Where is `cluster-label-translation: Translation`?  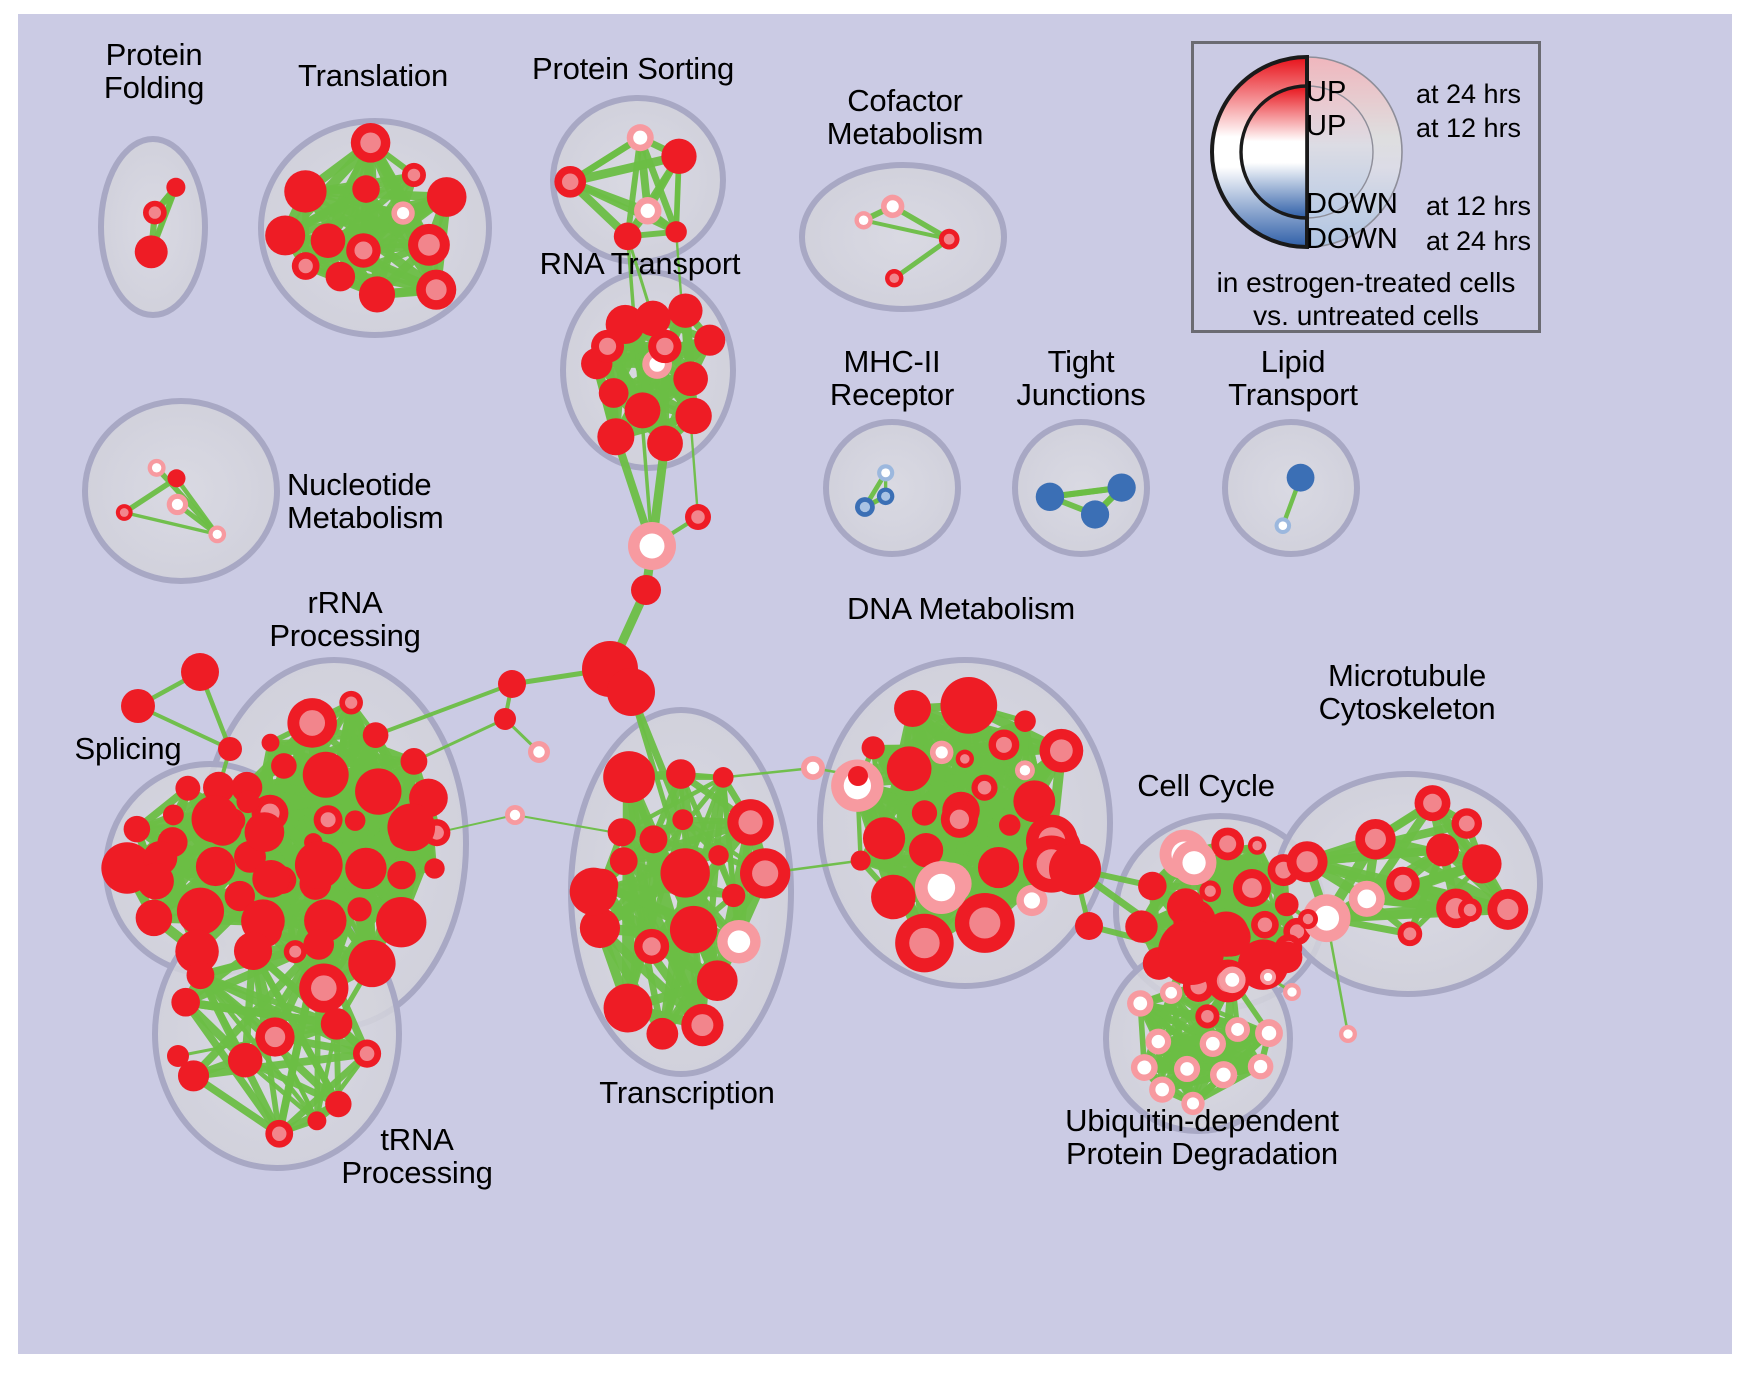
cluster-label-translation: Translation is located at coordinates (373, 75).